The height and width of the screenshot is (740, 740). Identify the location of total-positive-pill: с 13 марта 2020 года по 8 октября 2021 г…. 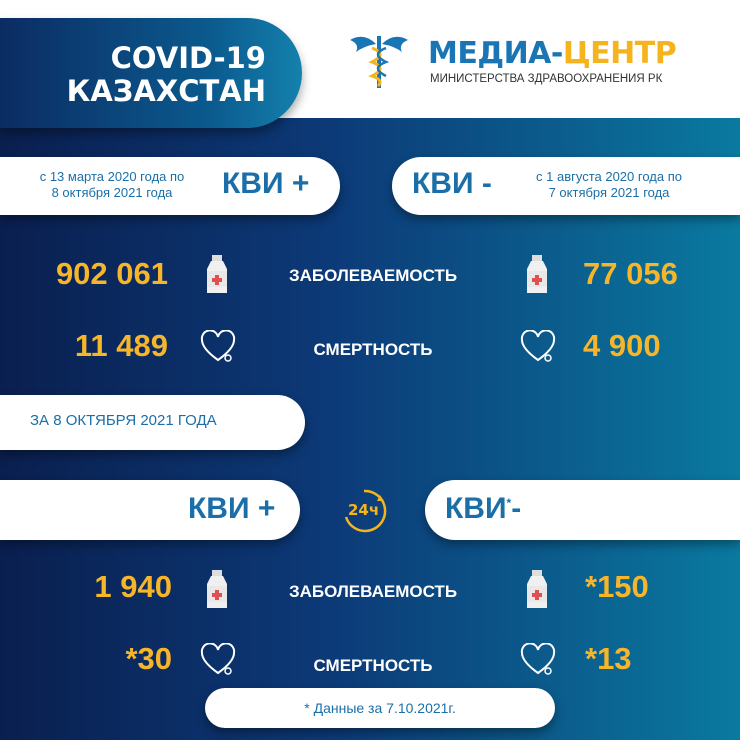
(170, 186).